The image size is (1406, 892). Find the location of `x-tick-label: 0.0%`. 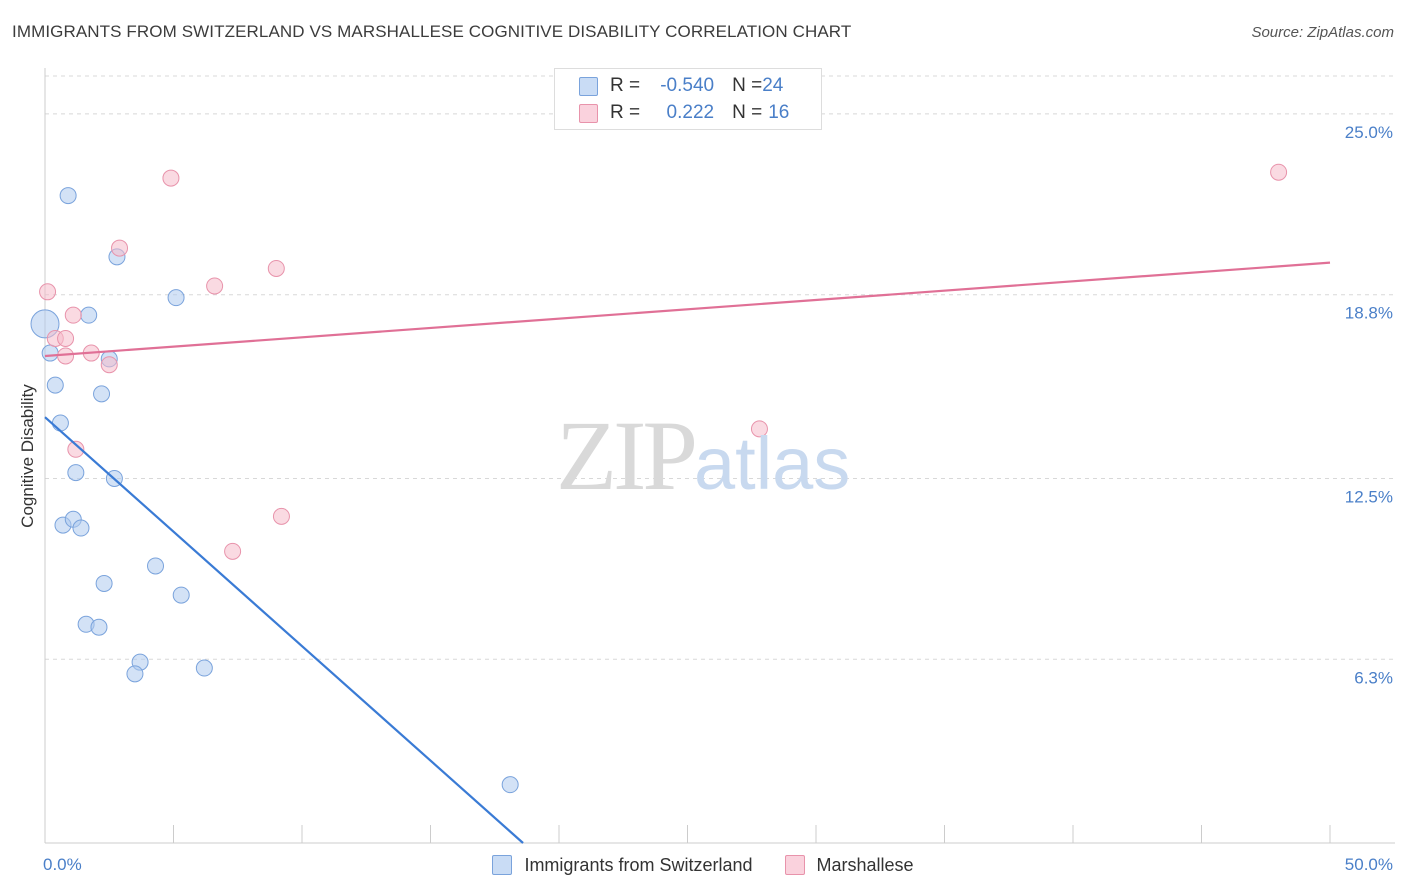

x-tick-label: 0.0% is located at coordinates (62, 864).